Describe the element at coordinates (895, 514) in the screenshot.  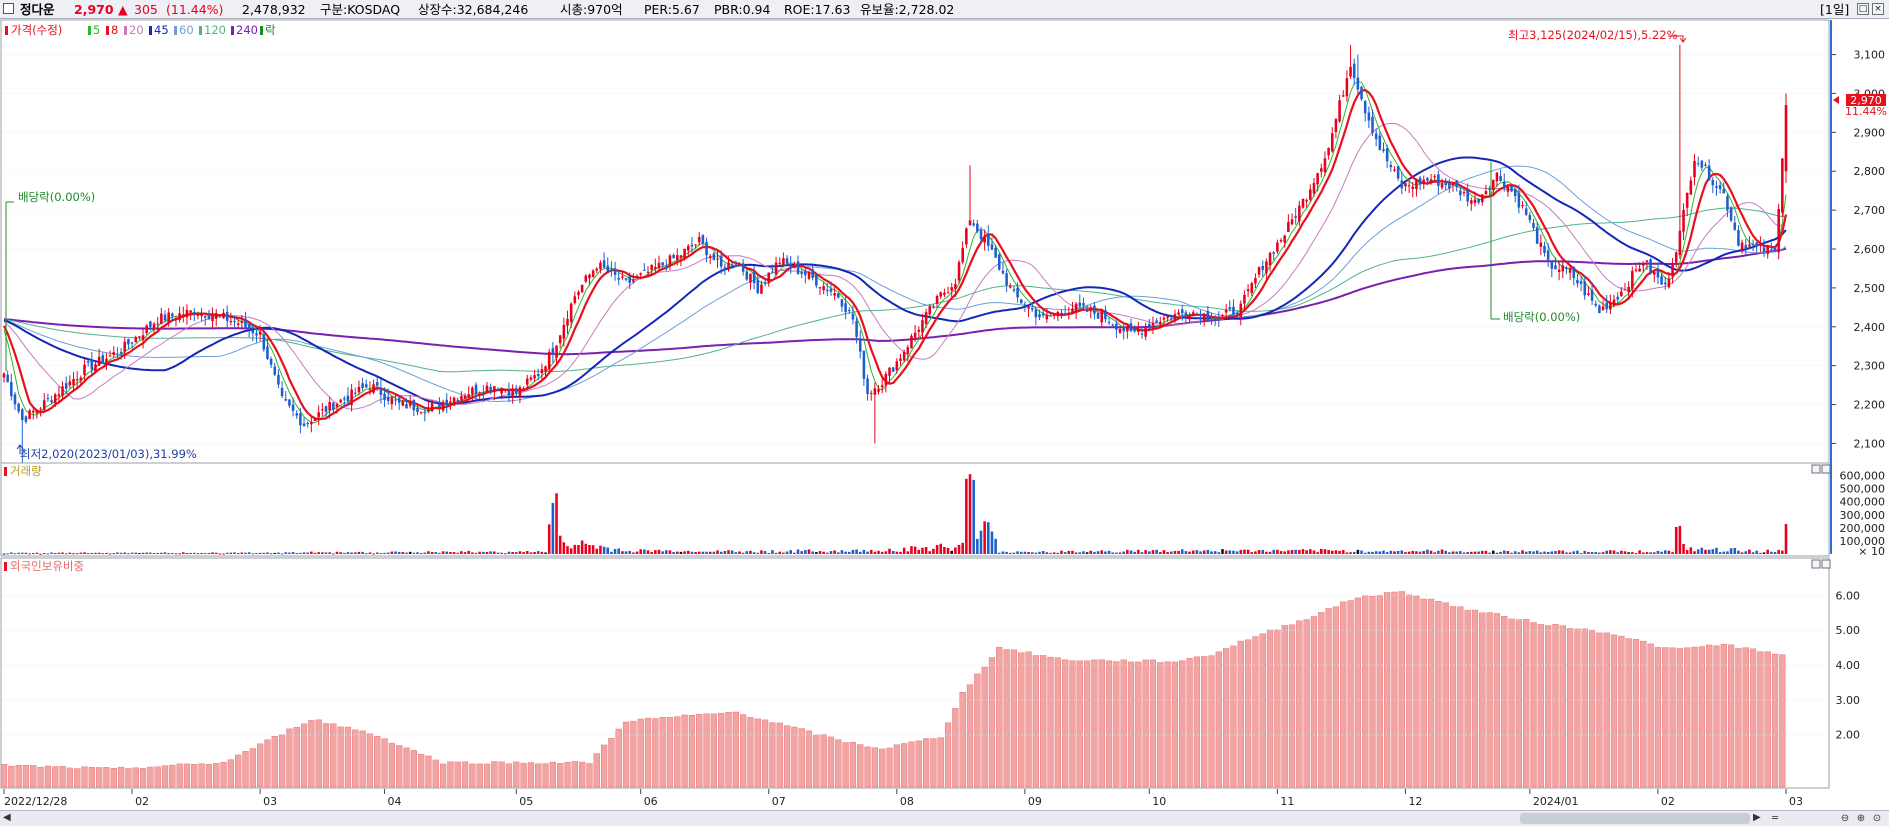
I see `volume-bars` at that location.